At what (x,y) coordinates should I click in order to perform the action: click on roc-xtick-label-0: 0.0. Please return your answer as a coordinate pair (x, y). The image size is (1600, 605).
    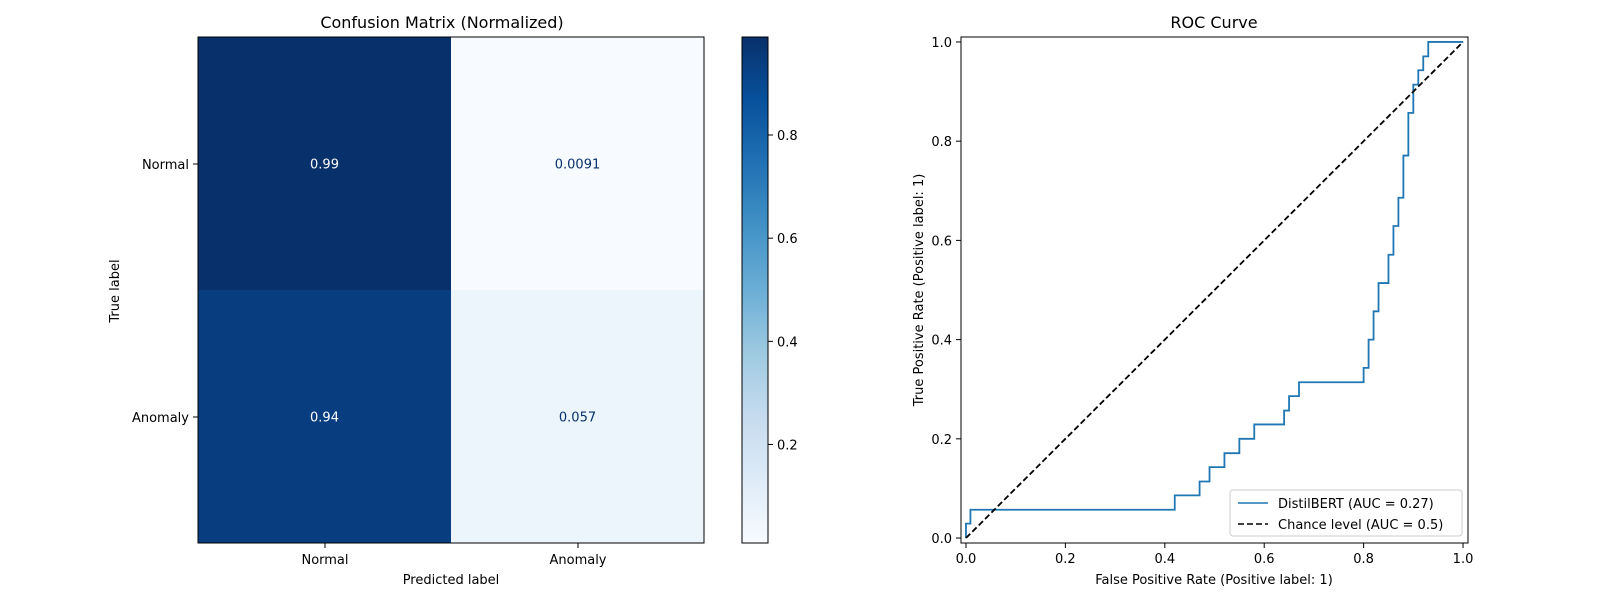
    Looking at the image, I should click on (966, 559).